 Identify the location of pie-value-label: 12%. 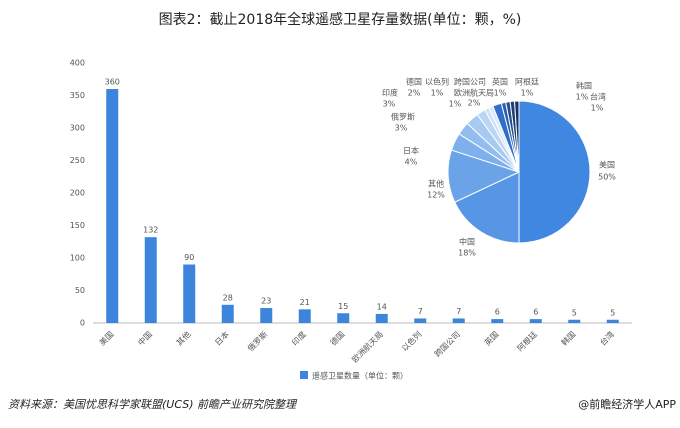
(436, 195).